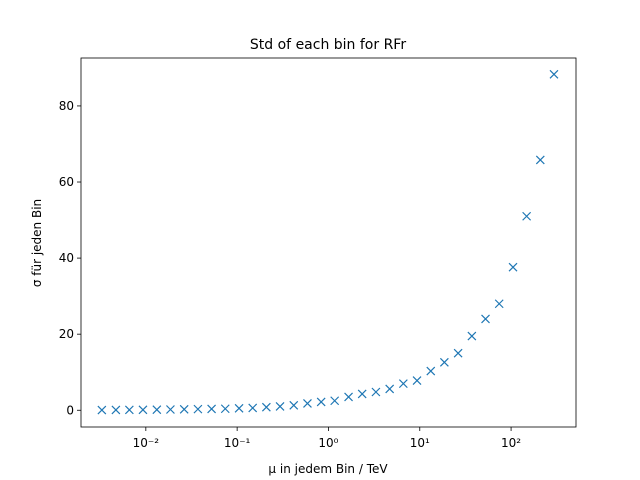 This screenshot has width=640, height=480. Describe the element at coordinates (420, 443) in the screenshot. I see `x-tick-label: 10¹` at that location.